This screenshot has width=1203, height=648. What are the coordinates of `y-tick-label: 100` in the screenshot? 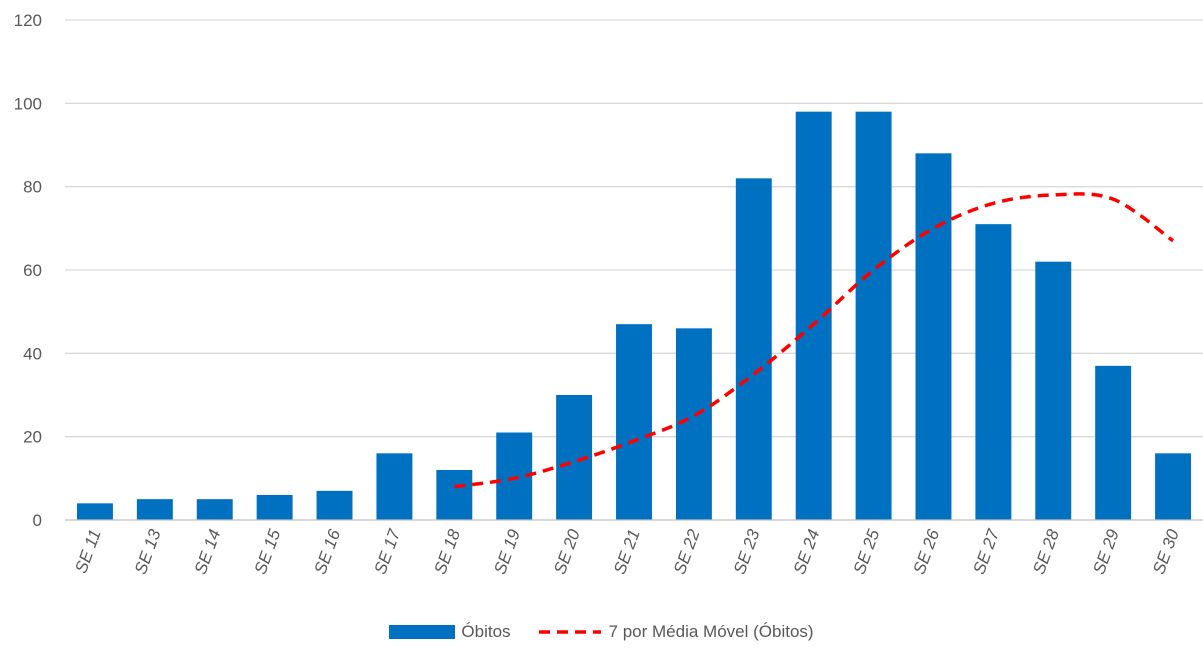 It's located at (28, 103).